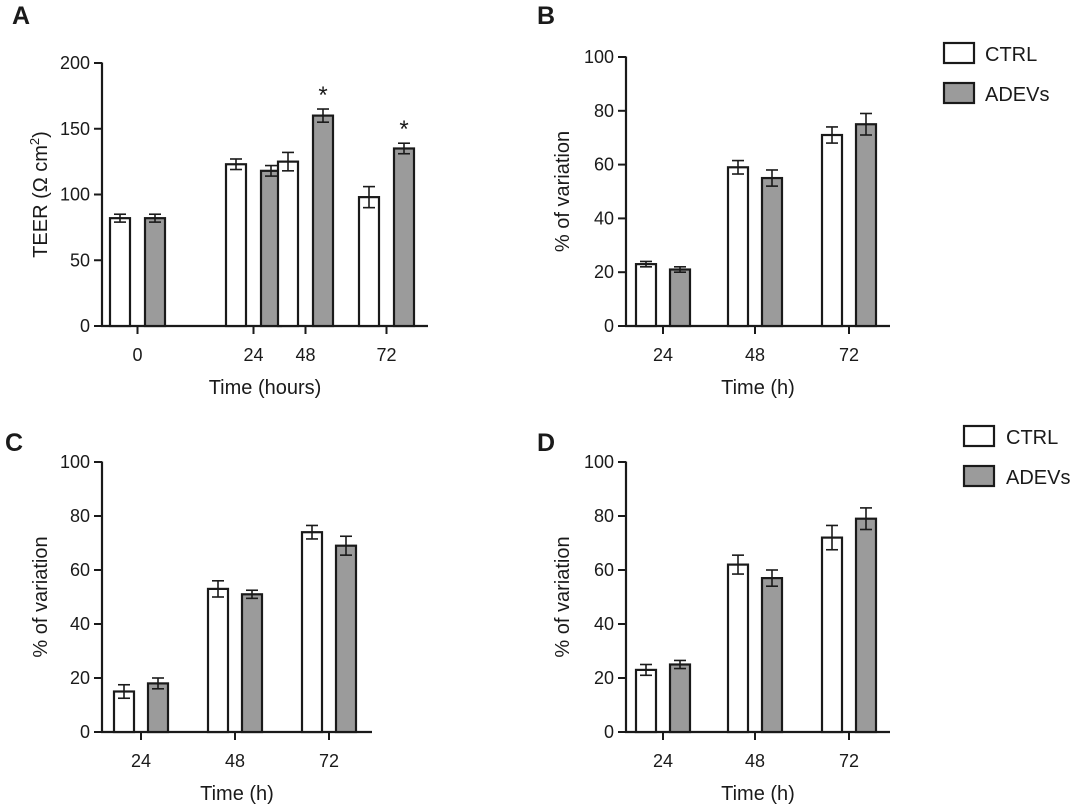 The width and height of the screenshot is (1080, 807). I want to click on panel-letter: C, so click(14, 443).